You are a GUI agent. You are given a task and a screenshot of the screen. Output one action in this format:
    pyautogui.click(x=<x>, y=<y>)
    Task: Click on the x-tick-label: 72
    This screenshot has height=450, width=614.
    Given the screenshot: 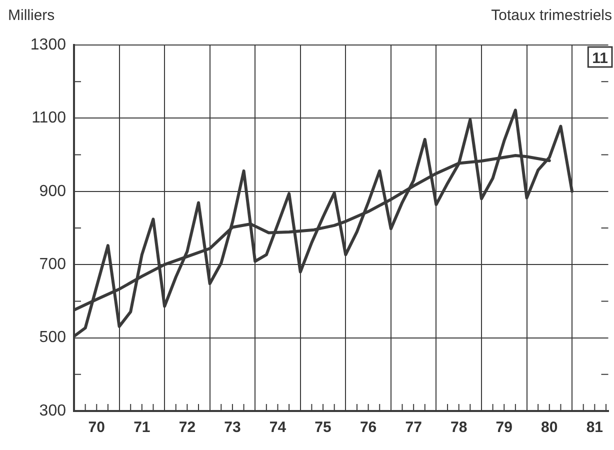 What is the action you would take?
    pyautogui.click(x=187, y=427)
    